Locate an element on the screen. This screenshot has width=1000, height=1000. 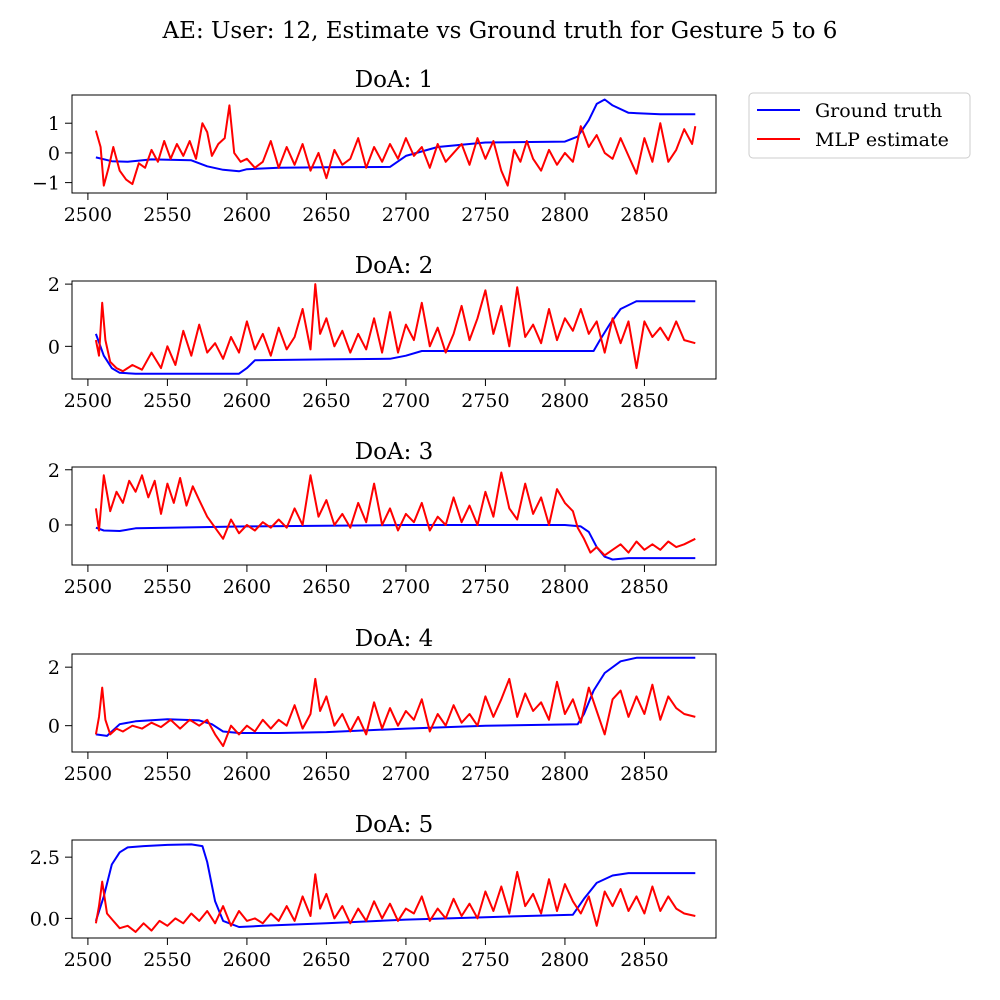
subplot-title: DoA: 1 is located at coordinates (394, 80).